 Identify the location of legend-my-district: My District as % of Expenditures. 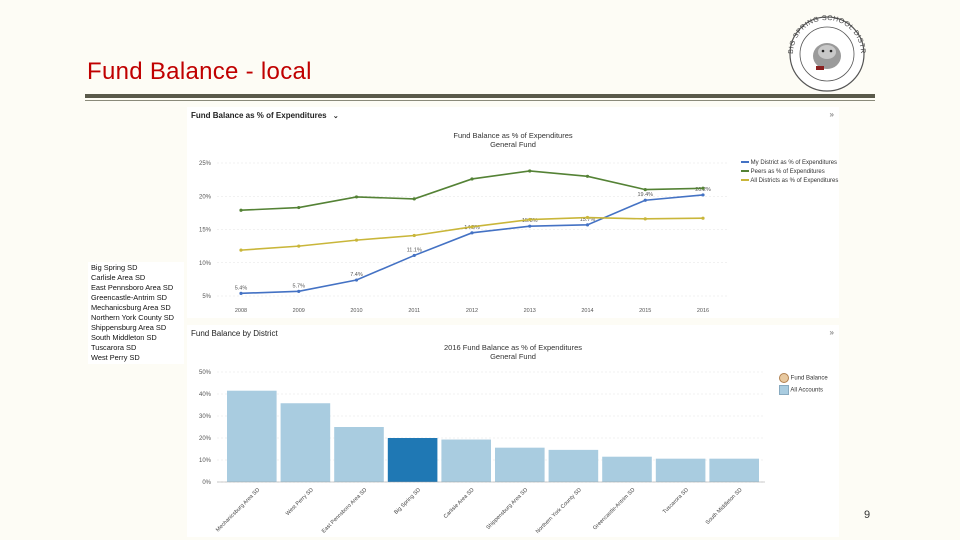
(789, 163).